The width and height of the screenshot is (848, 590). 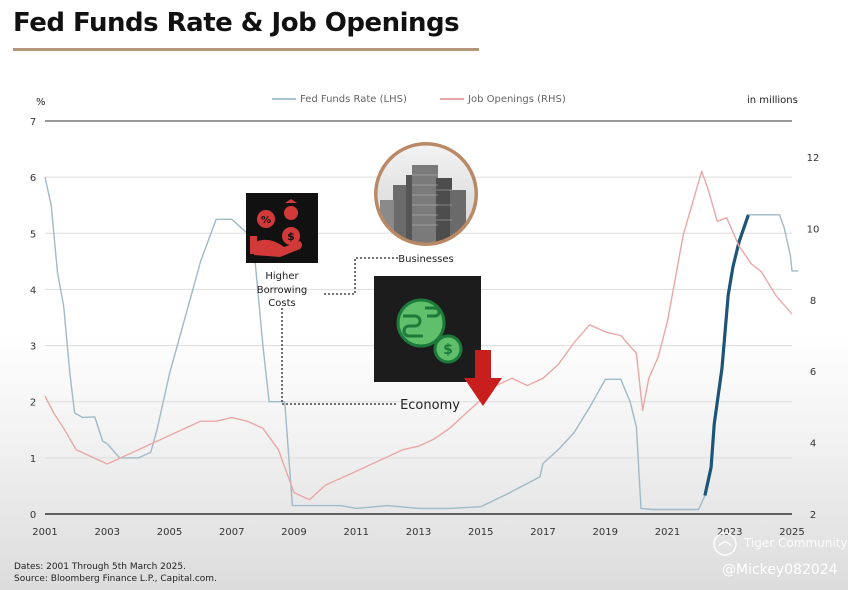 What do you see at coordinates (107, 532) in the screenshot?
I see `x-tick-label: 2003` at bounding box center [107, 532].